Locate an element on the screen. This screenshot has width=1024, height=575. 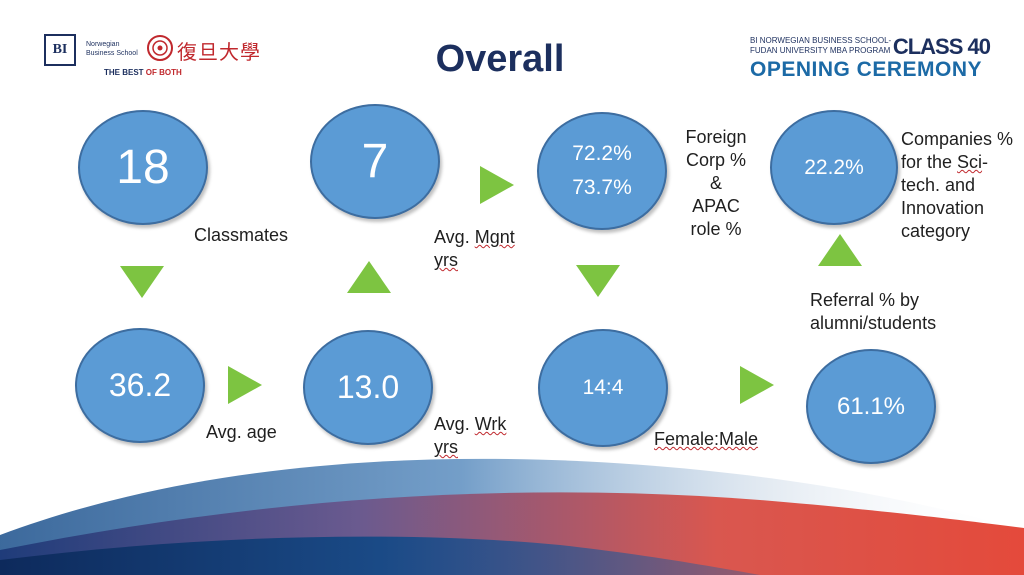
classmates-value: 18 is located at coordinates (143, 167).